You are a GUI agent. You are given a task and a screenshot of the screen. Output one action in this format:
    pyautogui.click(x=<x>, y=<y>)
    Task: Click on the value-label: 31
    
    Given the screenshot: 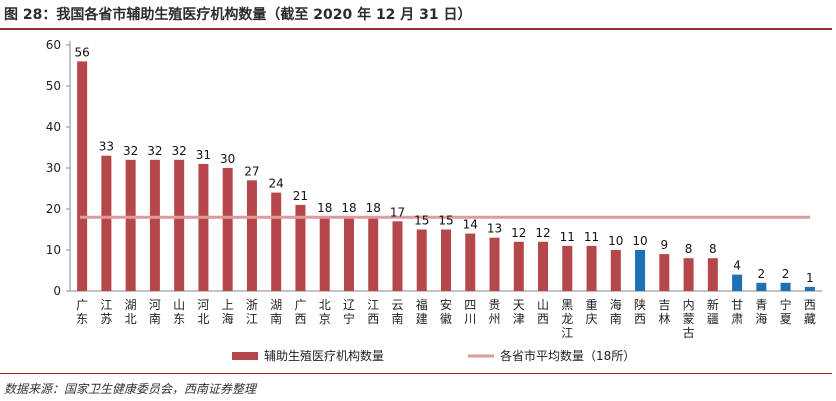 What is the action you would take?
    pyautogui.click(x=203, y=155)
    